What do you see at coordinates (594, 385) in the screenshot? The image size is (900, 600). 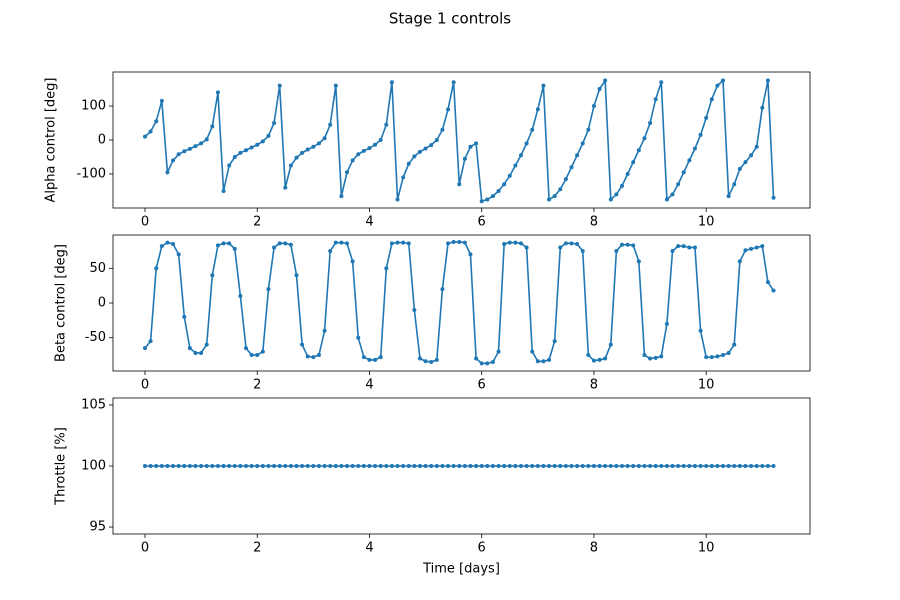 I see `x-tick-label: 8` at bounding box center [594, 385].